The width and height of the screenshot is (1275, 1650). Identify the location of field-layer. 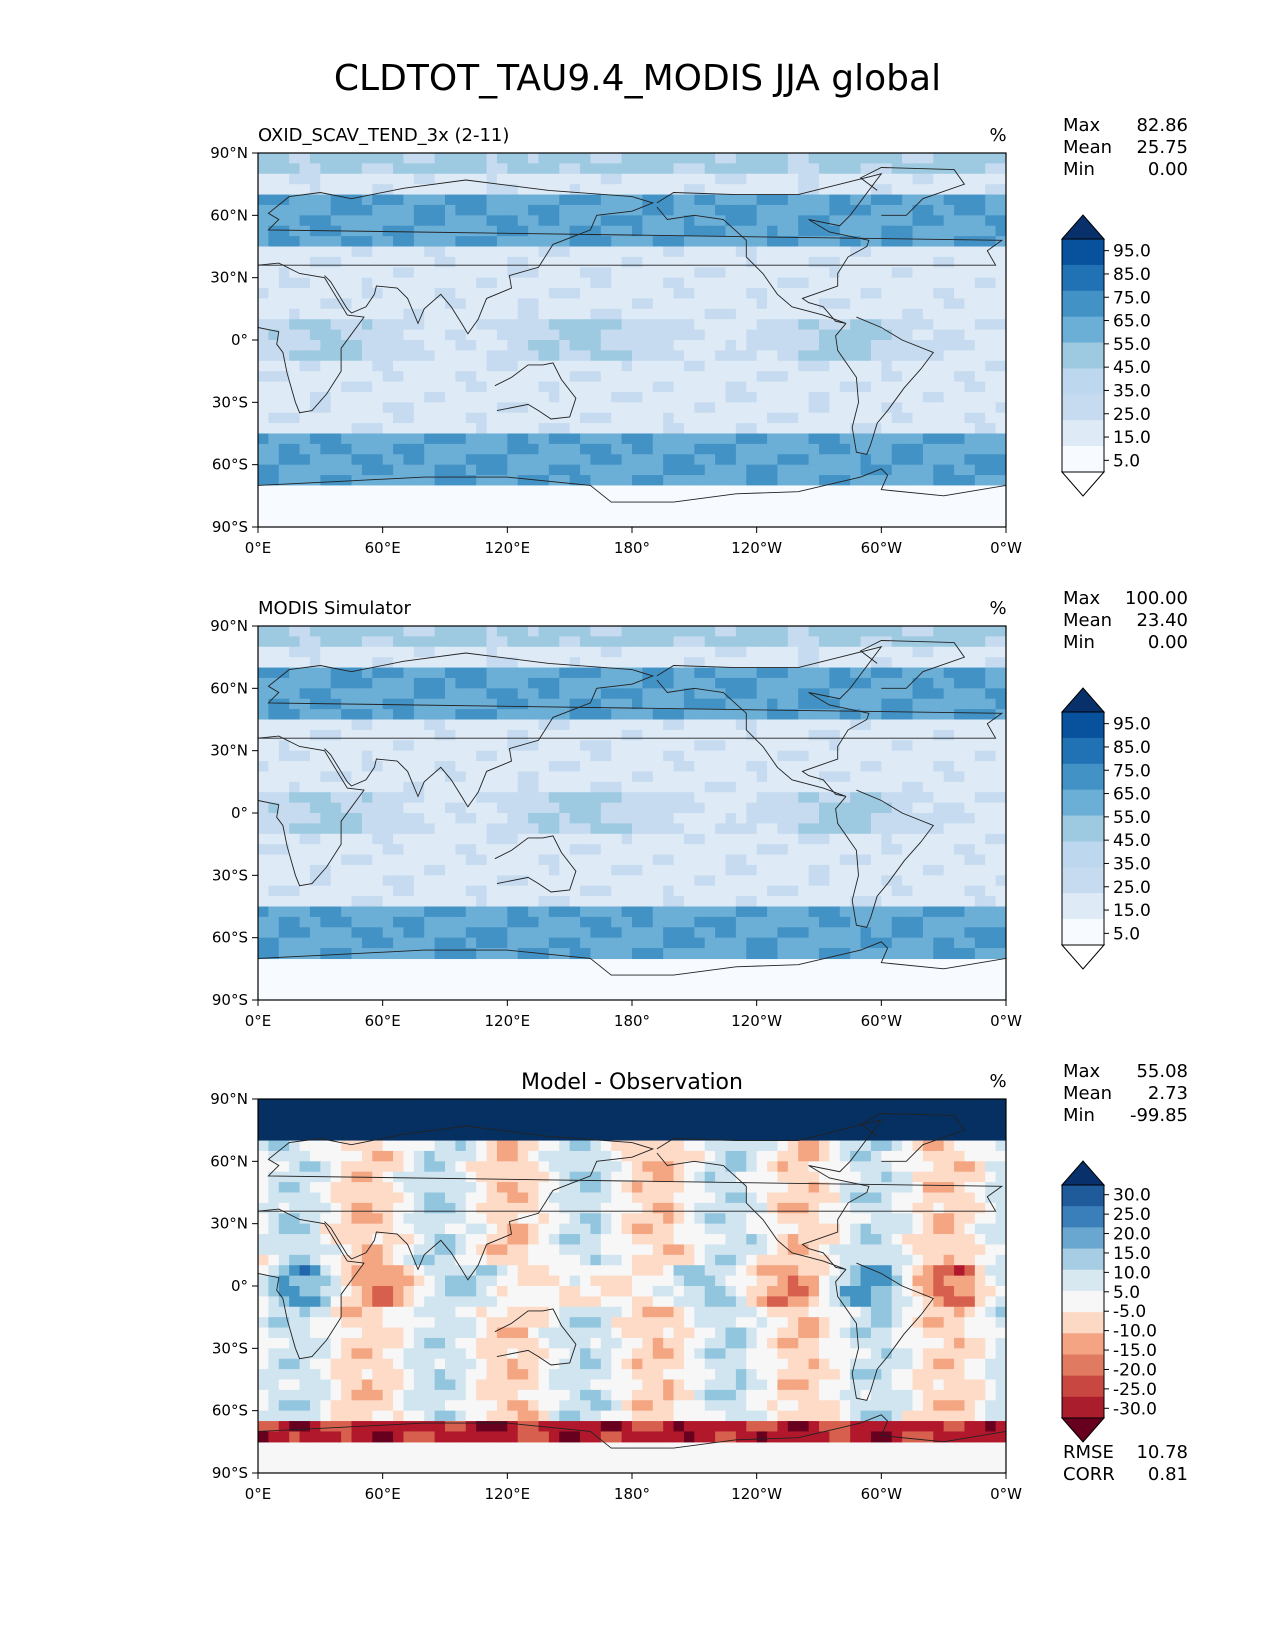
(632, 813).